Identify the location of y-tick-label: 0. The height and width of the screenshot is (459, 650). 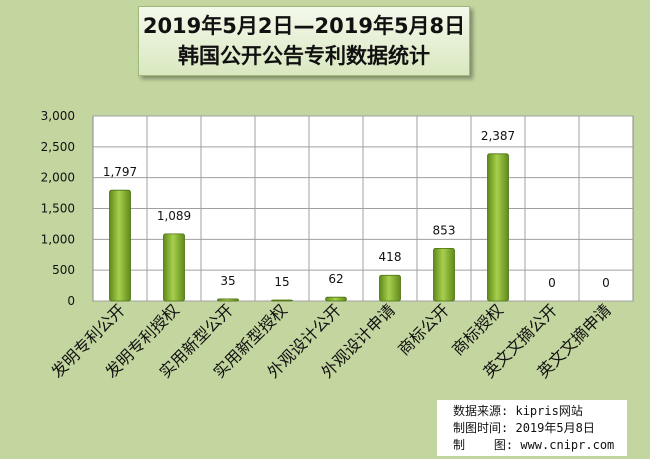
(71, 301).